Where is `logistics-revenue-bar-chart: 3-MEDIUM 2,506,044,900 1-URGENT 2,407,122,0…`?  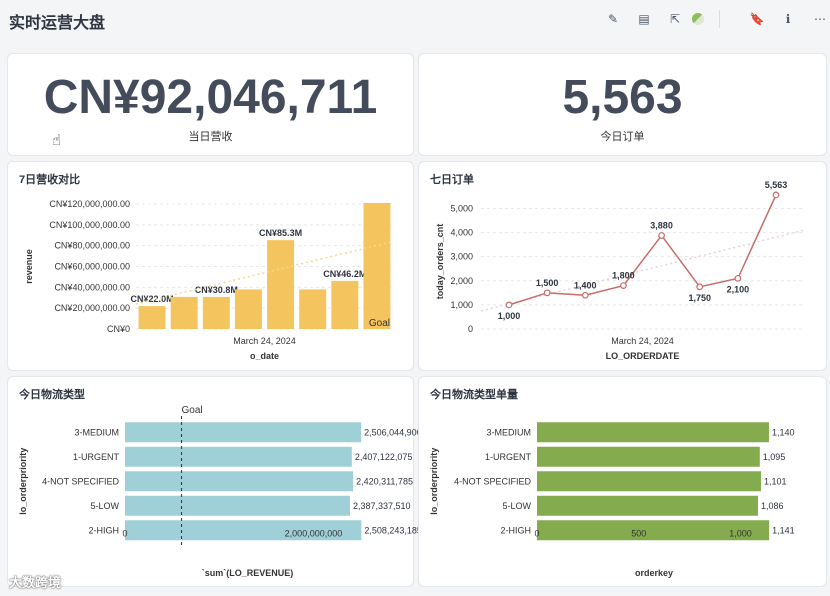
logistics-revenue-bar-chart: 3-MEDIUM 2,506,044,900 1-URGENT 2,407,122,0… is located at coordinates (220, 491).